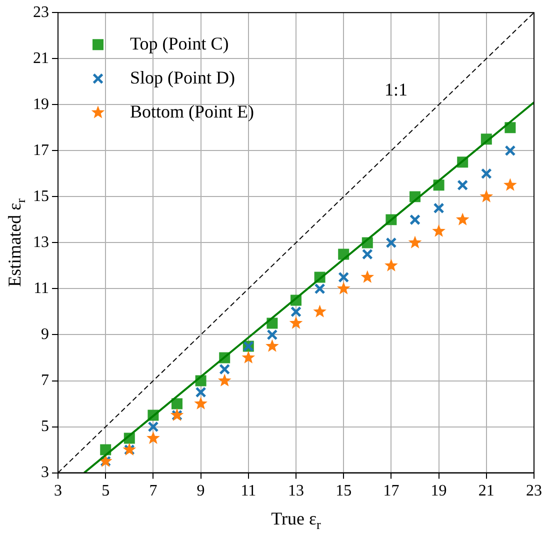  Describe the element at coordinates (153, 491) in the screenshot. I see `x-tick-label: 7` at that location.